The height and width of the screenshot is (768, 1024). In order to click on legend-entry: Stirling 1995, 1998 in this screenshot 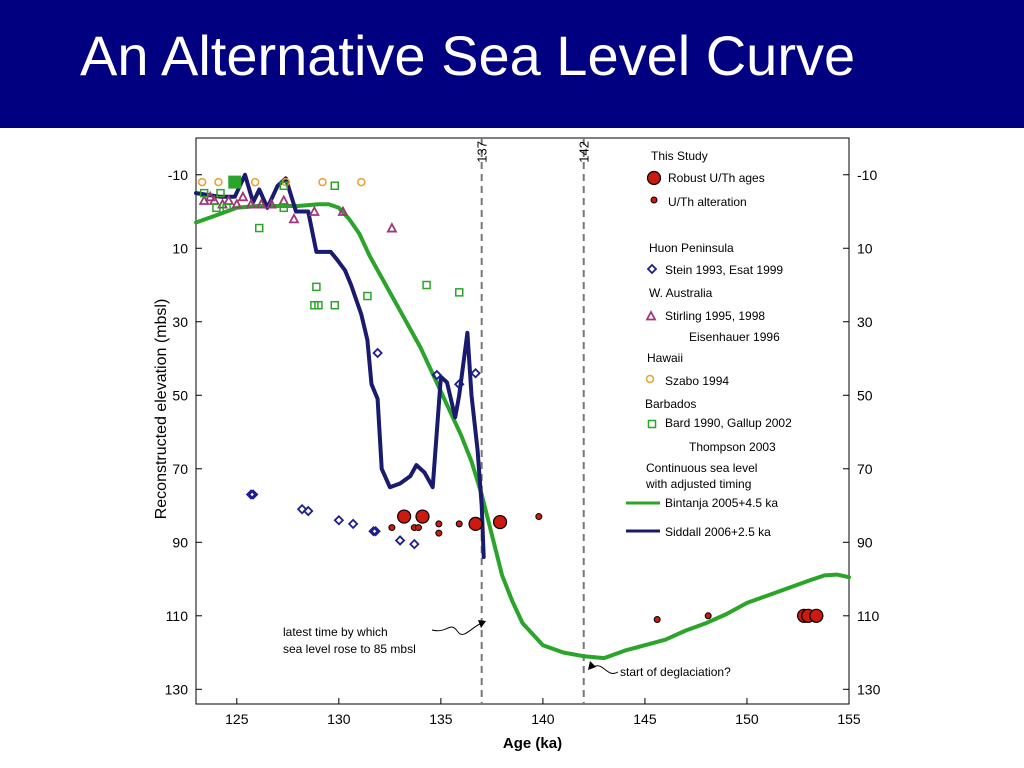, I will do `click(715, 316)`.